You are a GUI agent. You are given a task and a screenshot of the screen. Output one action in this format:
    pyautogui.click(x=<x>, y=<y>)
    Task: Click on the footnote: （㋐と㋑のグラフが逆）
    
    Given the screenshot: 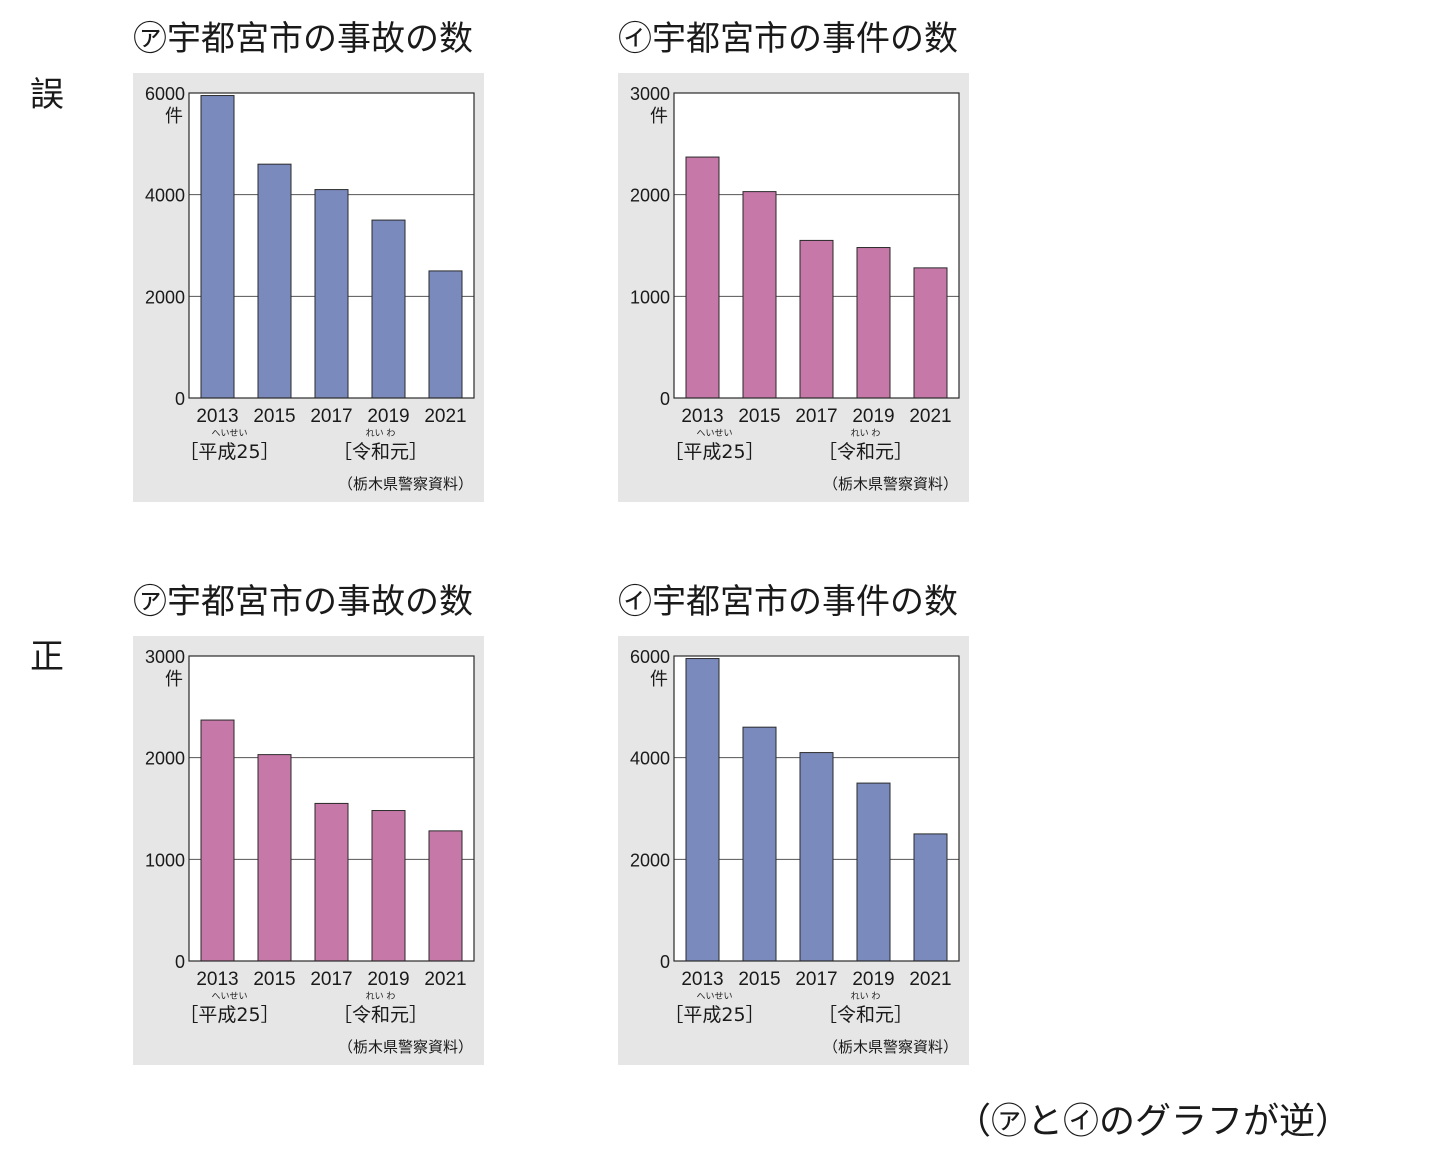 What is the action you would take?
    pyautogui.click(x=1153, y=1121)
    